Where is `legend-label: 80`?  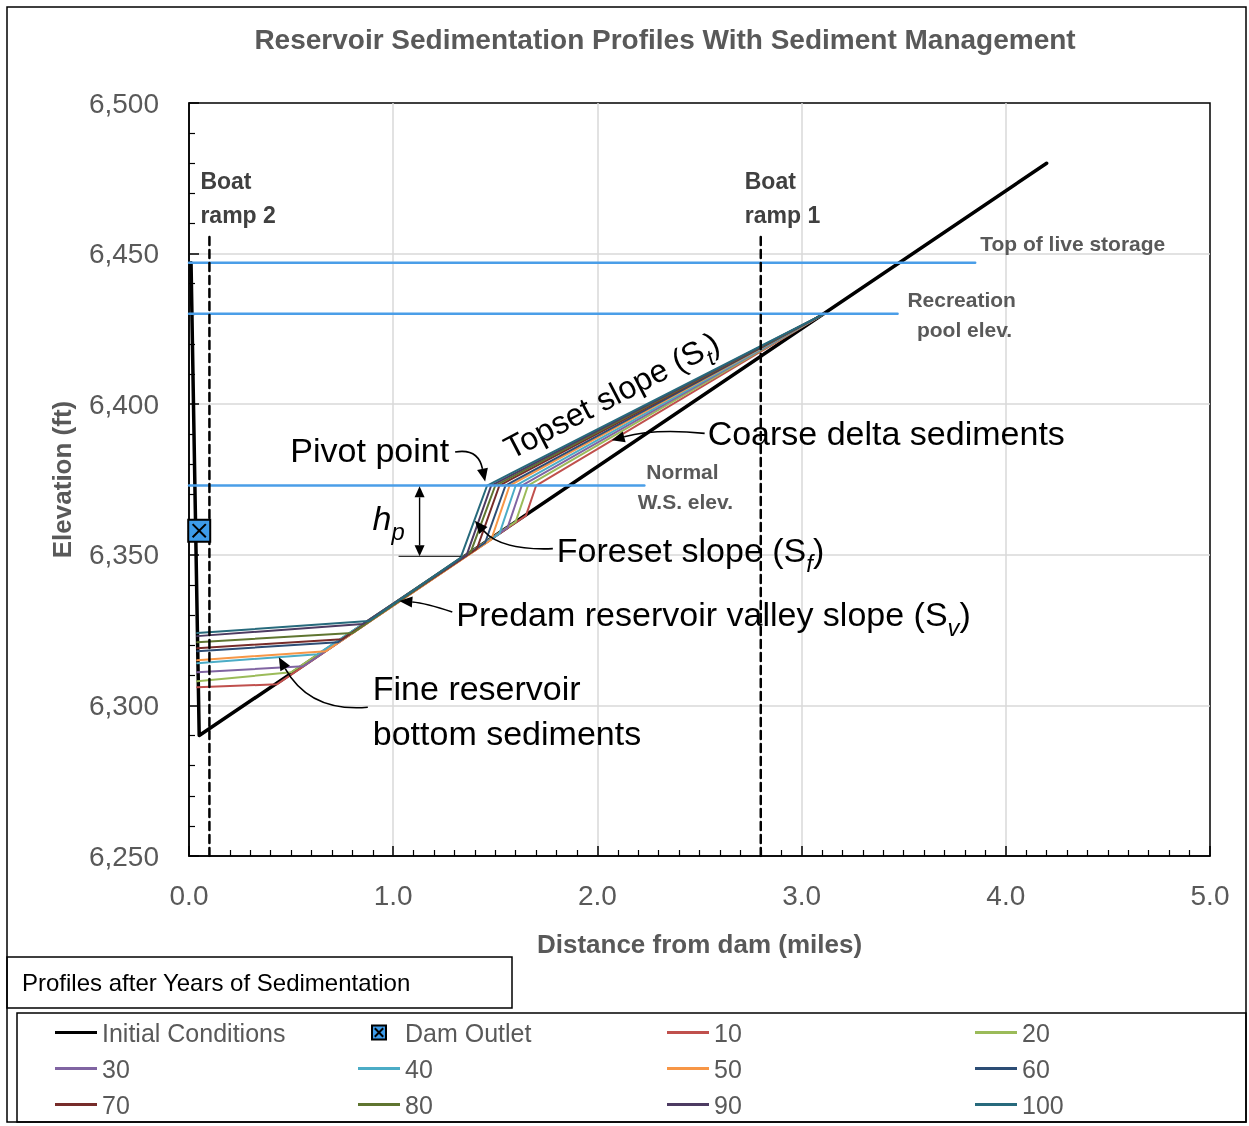 legend-label: 80 is located at coordinates (419, 1104).